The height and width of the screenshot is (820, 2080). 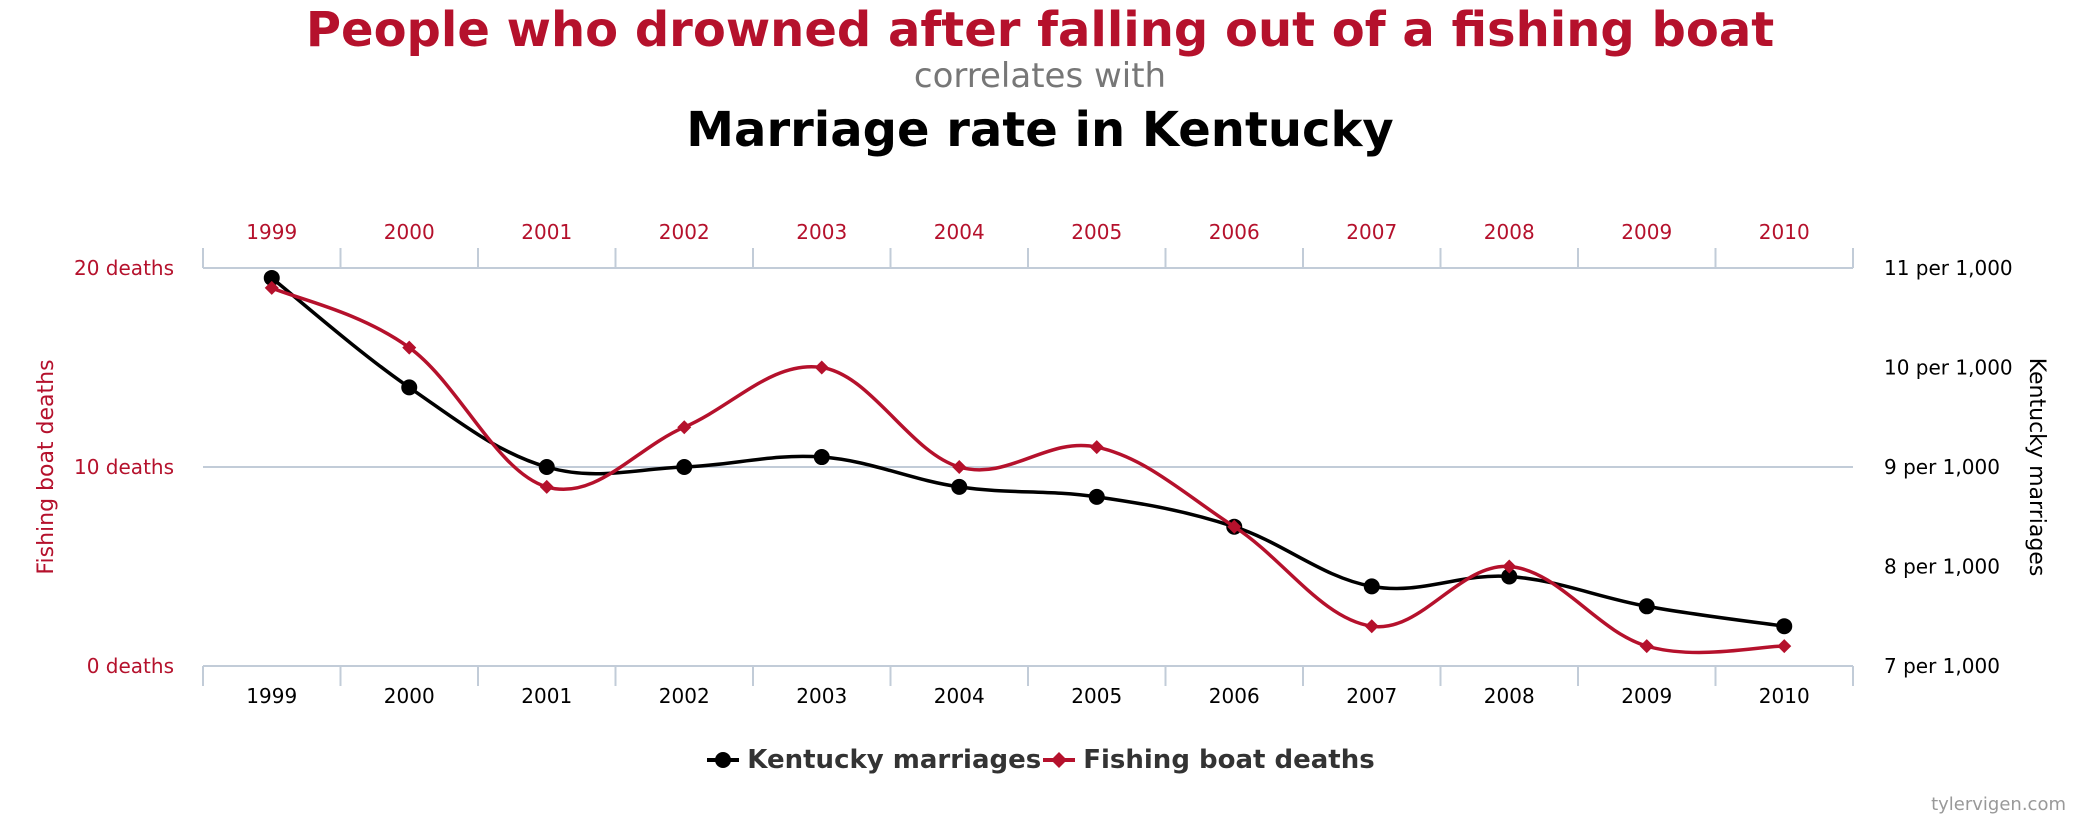 What do you see at coordinates (1942, 467) in the screenshot?
I see `right-axis-tick-label: 9 per 1,000` at bounding box center [1942, 467].